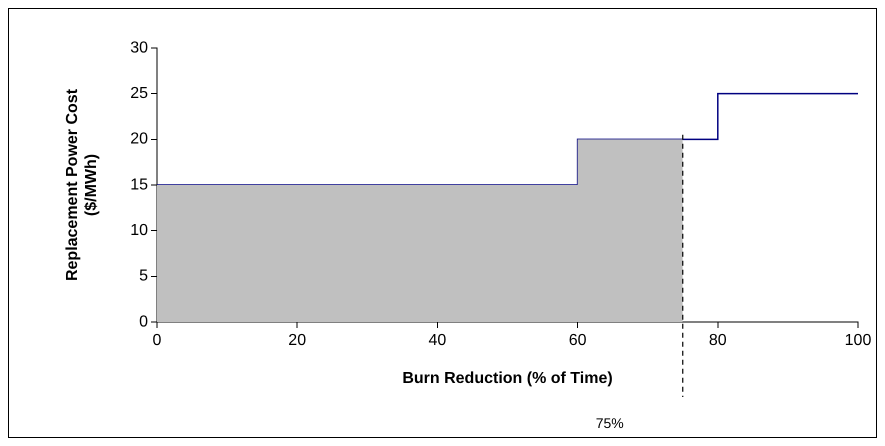  What do you see at coordinates (143, 276) in the screenshot?
I see `y-tick-label: 5` at bounding box center [143, 276].